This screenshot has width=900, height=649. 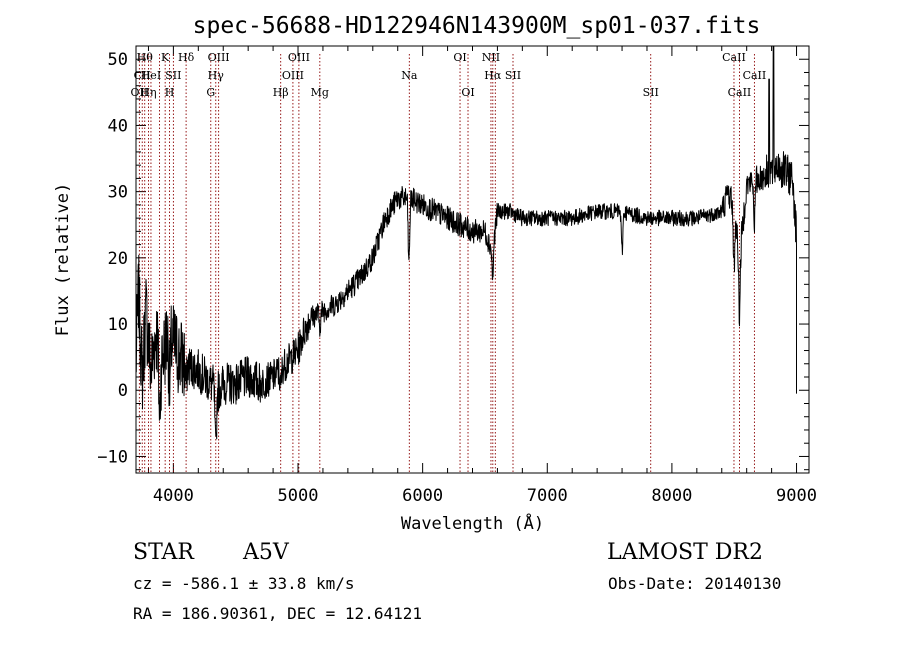 What do you see at coordinates (422, 496) in the screenshot?
I see `x-tick-label: 6000` at bounding box center [422, 496].